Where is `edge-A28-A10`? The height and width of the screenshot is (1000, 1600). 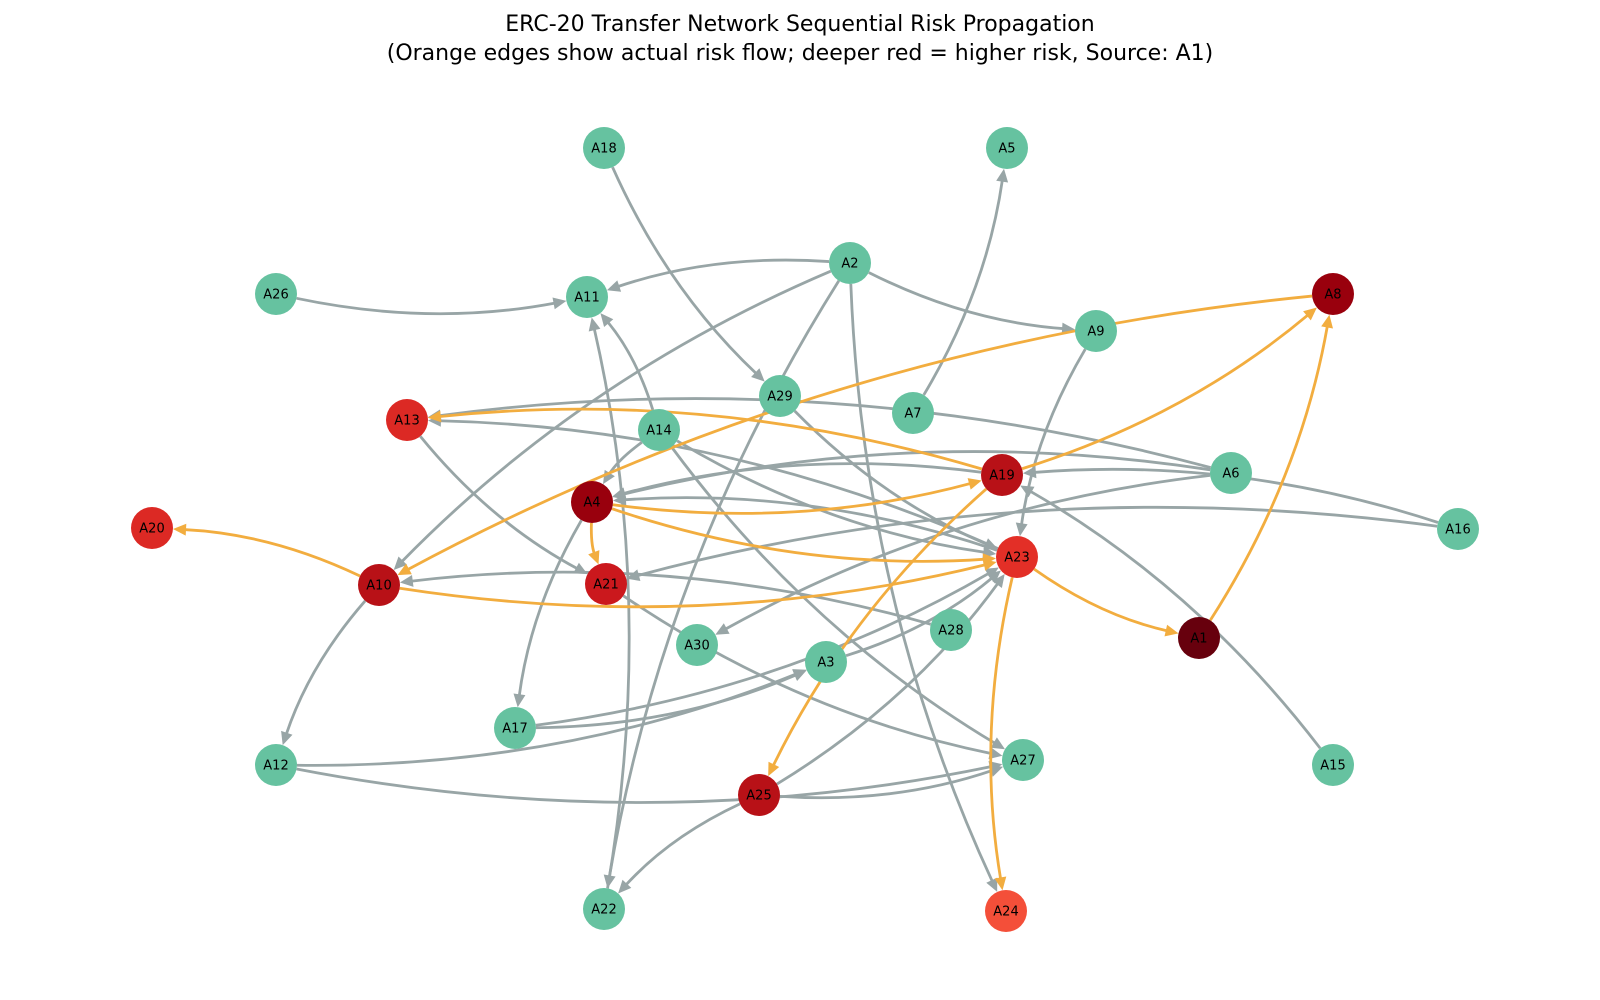 edge-A28-A10 is located at coordinates (671, 598).